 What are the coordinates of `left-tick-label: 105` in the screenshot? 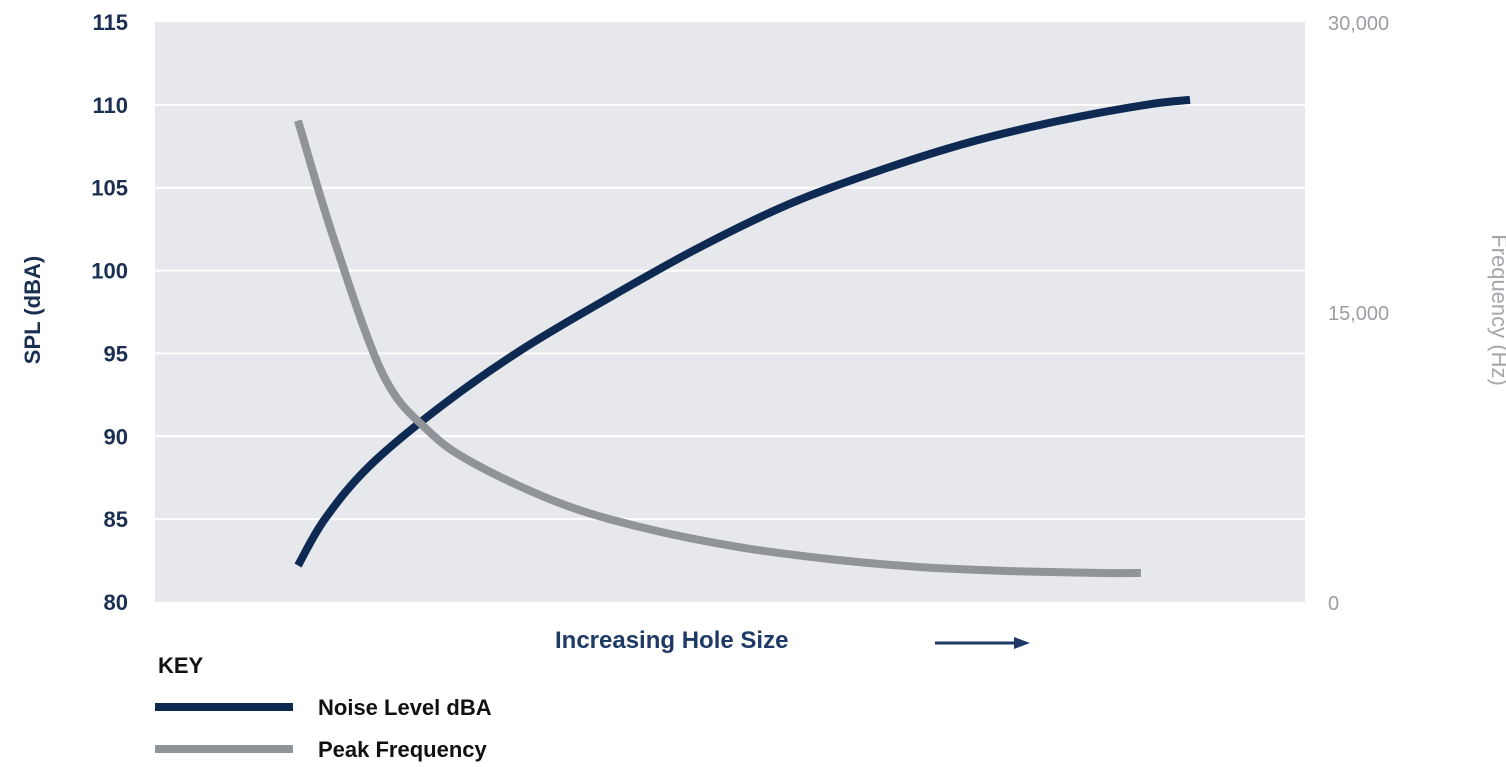 It's located at (109, 188).